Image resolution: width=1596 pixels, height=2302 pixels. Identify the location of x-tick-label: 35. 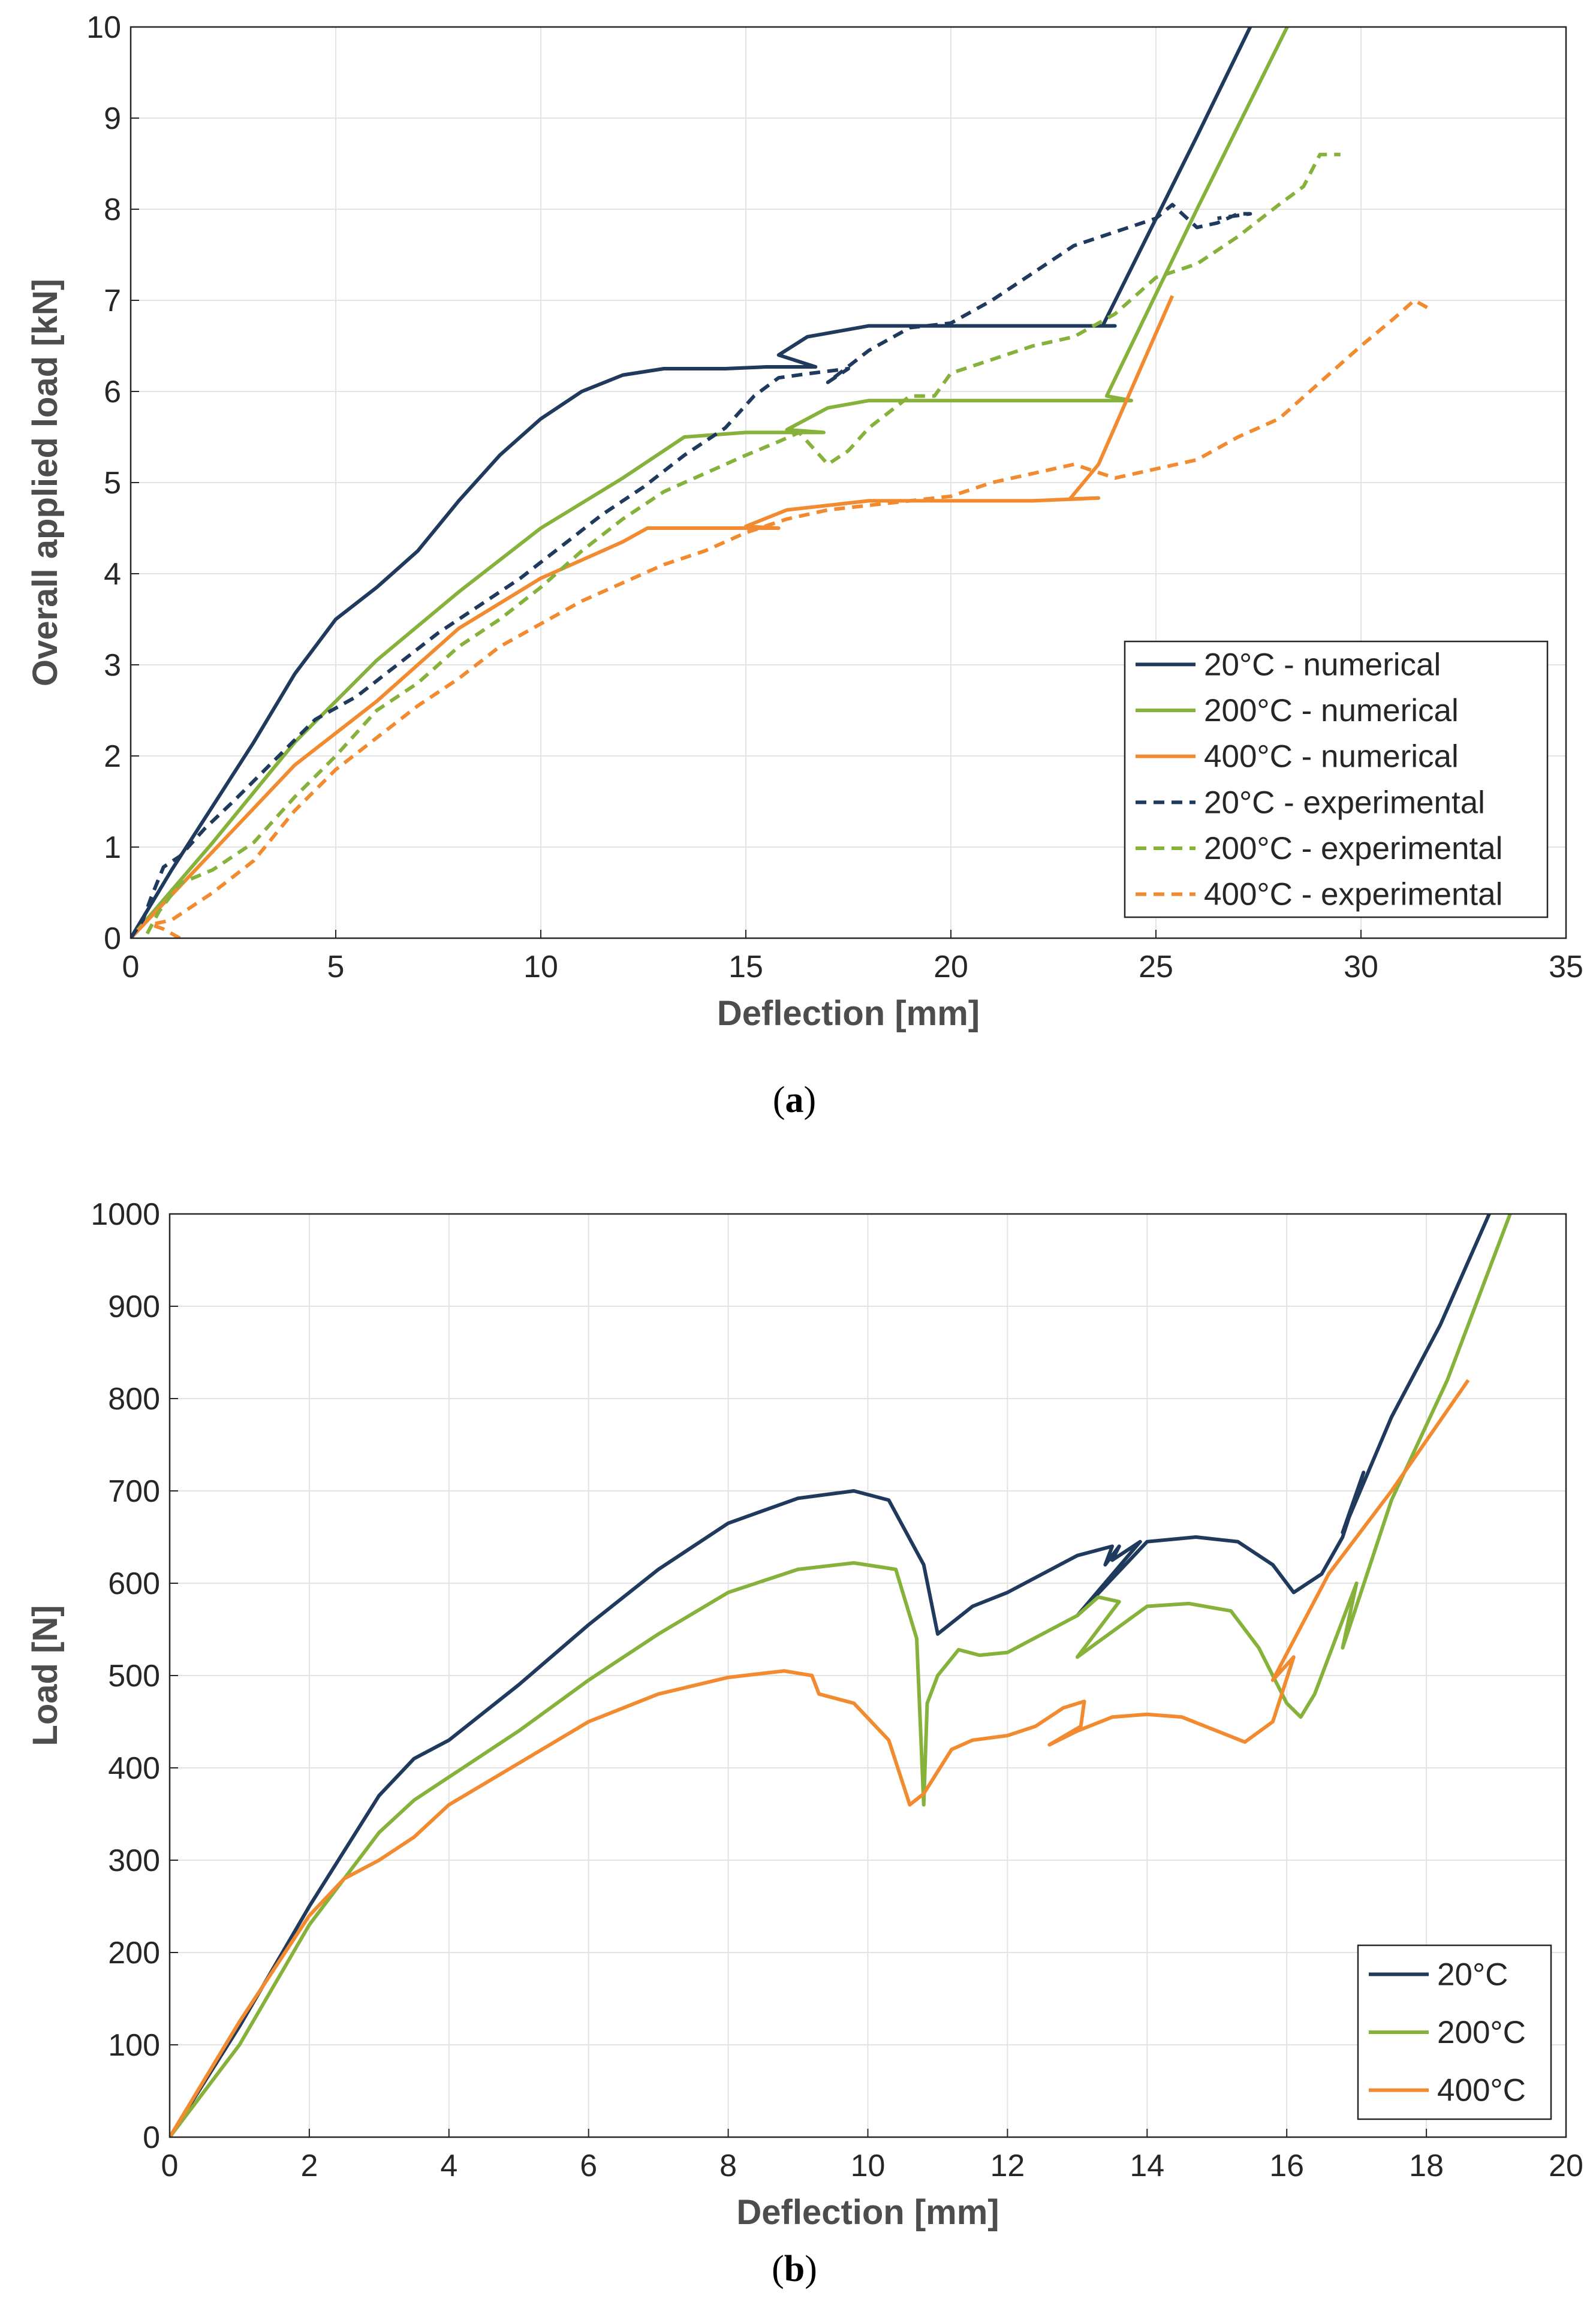
(1566, 967).